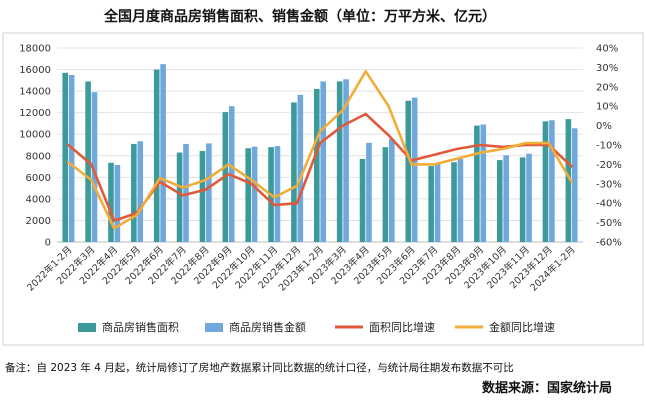 This screenshot has width=646, height=402. What do you see at coordinates (607, 107) in the screenshot?
I see `right-tick-label: 10%` at bounding box center [607, 107].